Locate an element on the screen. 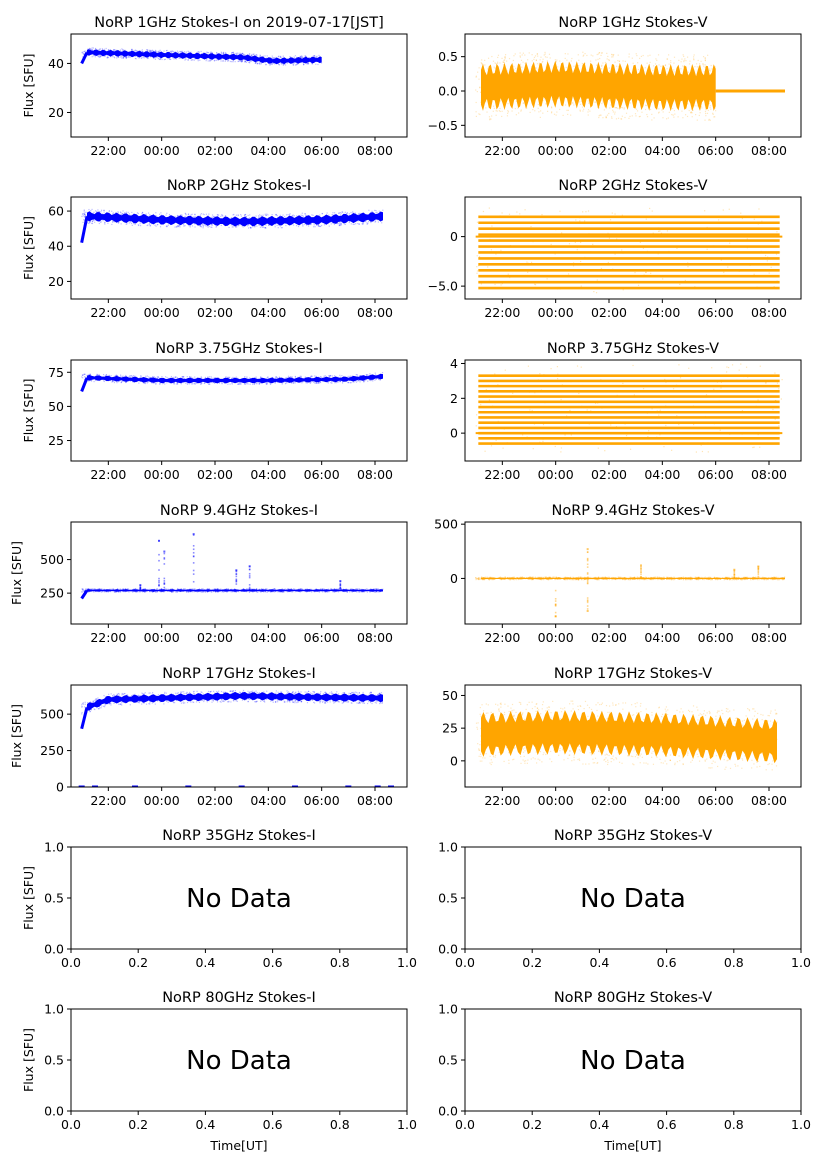 The width and height of the screenshot is (827, 1169). x-tick-label: 22:00 is located at coordinates (502, 150).